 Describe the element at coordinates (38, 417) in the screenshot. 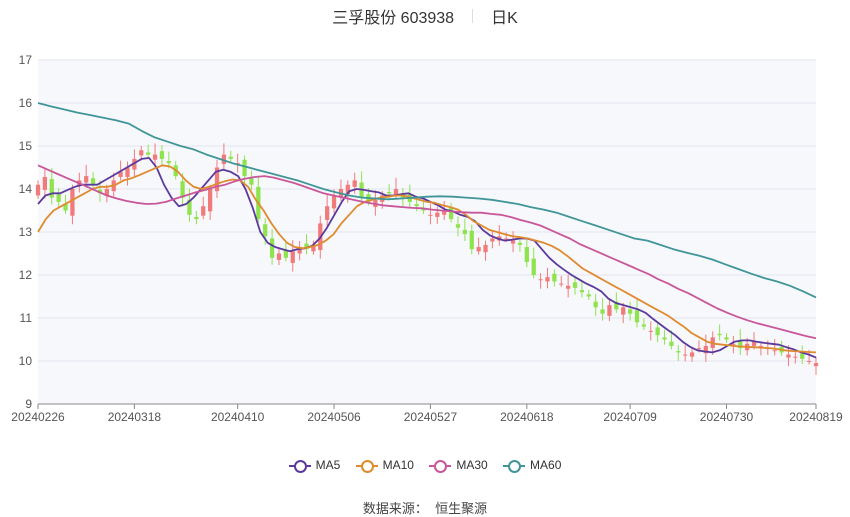

I see `x-tick-label: 20240226` at that location.